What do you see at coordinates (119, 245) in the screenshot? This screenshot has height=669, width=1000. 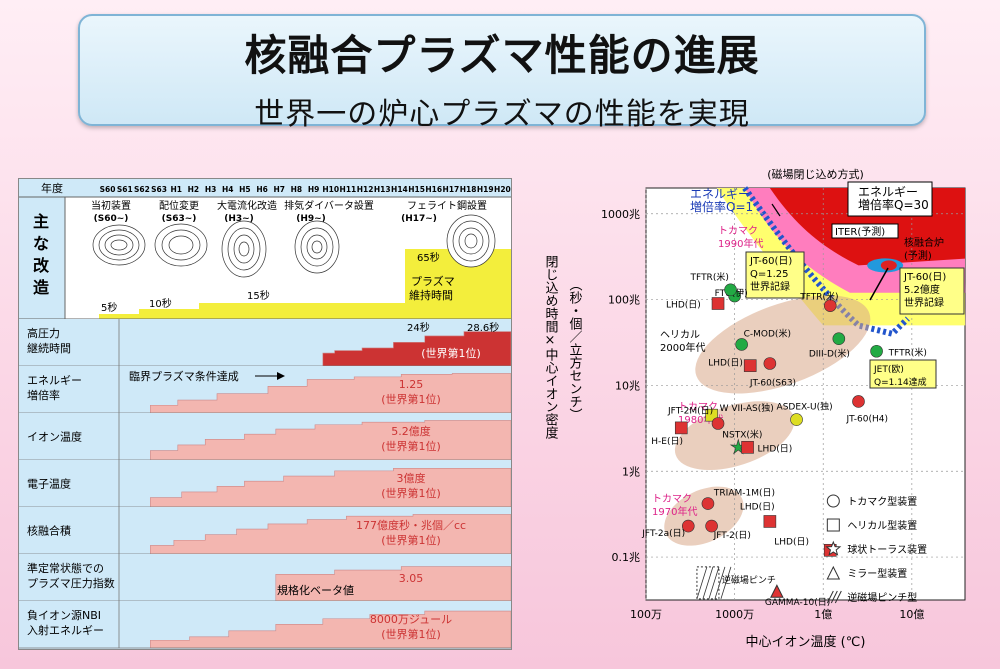 I see `vessel-icon-s60` at bounding box center [119, 245].